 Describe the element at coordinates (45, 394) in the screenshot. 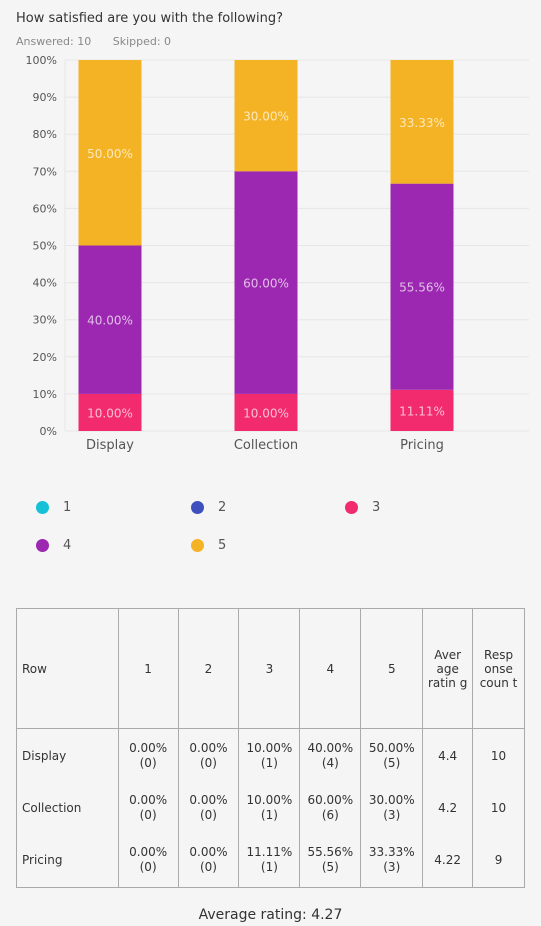

I see `y-tick-label: 10%` at that location.